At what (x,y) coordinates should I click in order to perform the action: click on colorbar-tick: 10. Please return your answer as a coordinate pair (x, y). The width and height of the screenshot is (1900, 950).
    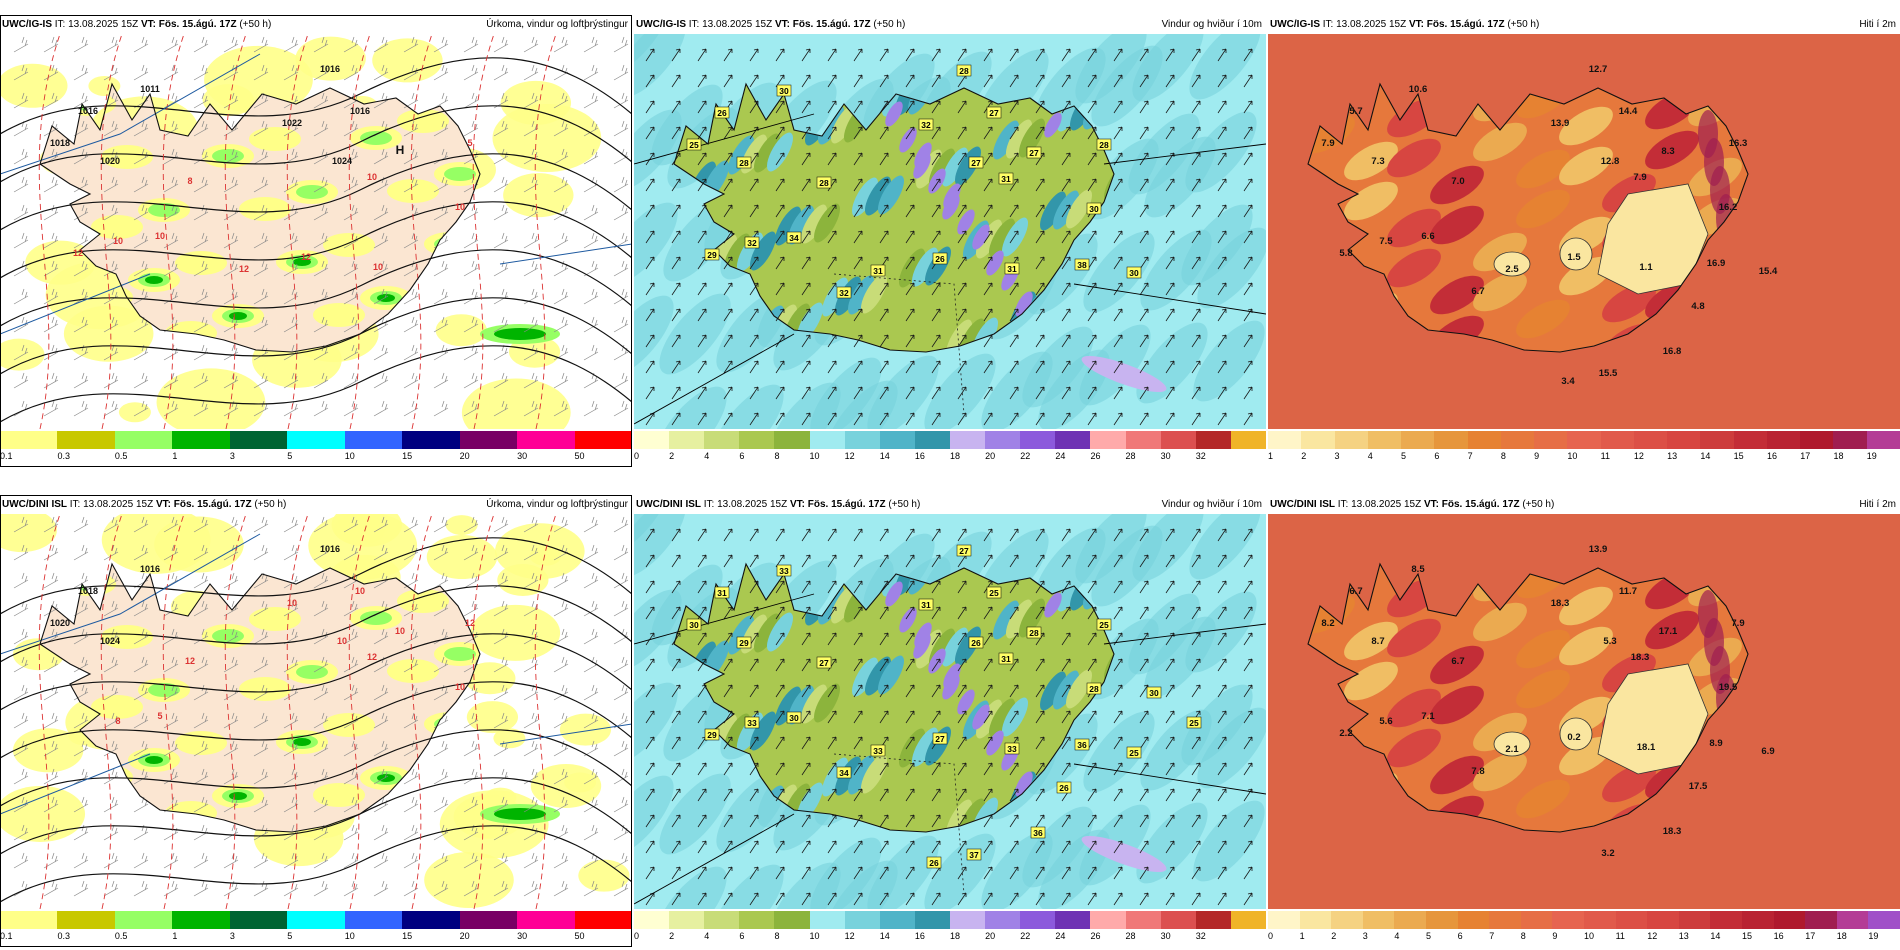
    Looking at the image, I should click on (349, 456).